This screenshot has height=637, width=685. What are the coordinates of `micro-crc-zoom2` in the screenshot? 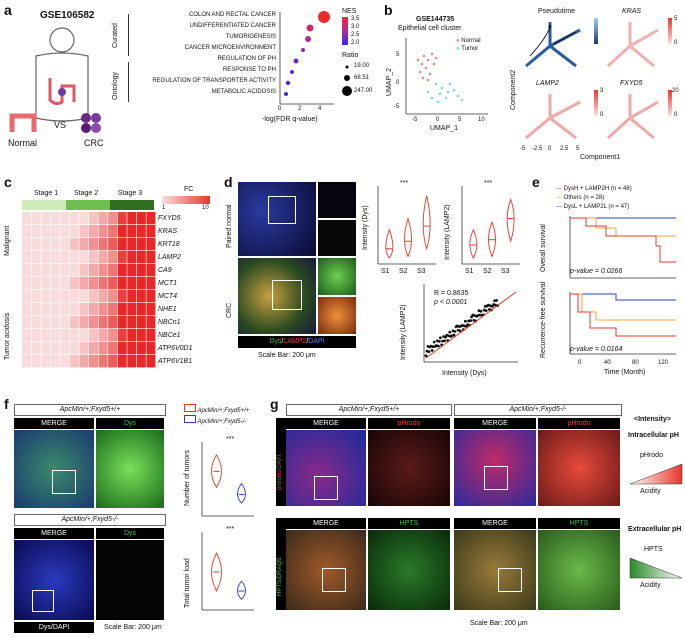 It's located at (337, 315).